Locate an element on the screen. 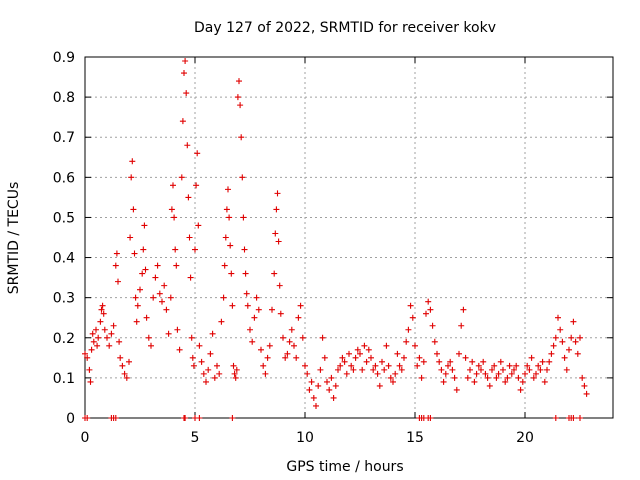 This screenshot has width=640, height=480. y-tick-label: 0.9 is located at coordinates (64, 58).